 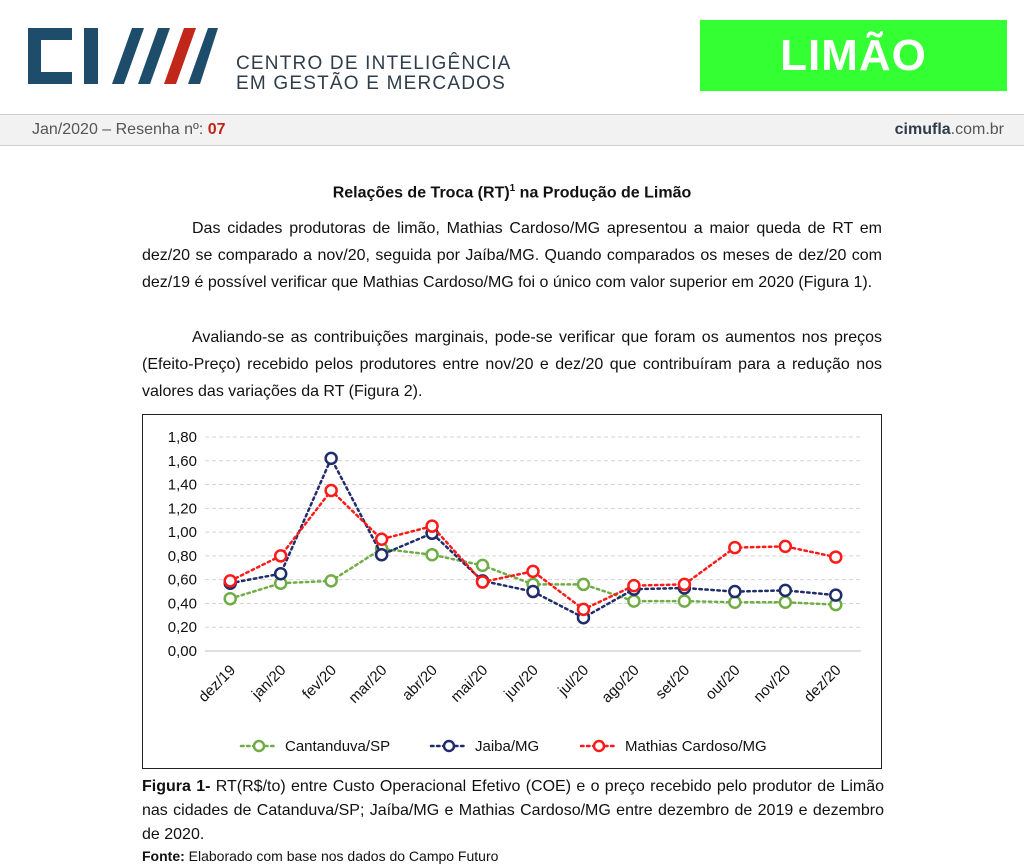 What do you see at coordinates (217, 684) in the screenshot?
I see `x-tick-label: dez/19` at bounding box center [217, 684].